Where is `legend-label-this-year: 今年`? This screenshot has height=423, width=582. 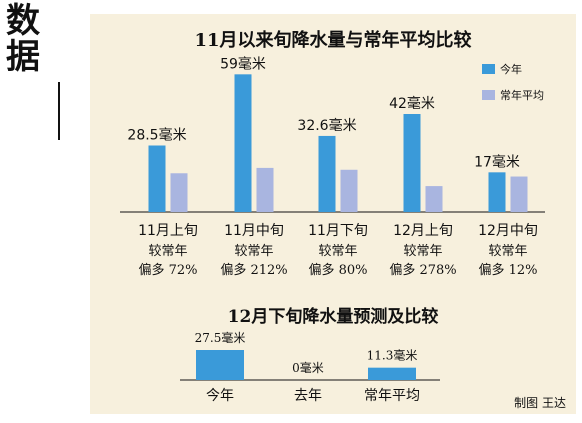
legend-label-this-year: 今年 is located at coordinates (511, 69).